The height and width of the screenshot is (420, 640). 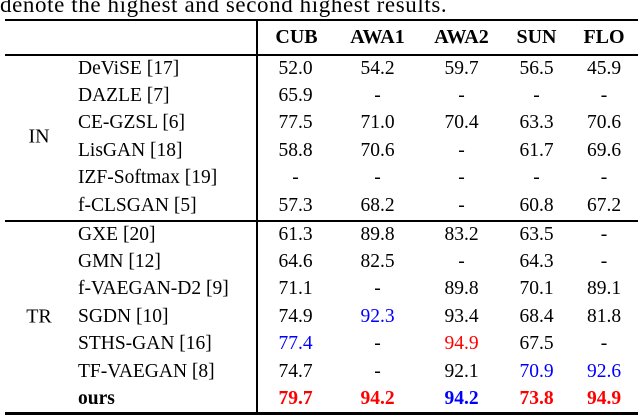 What do you see at coordinates (295, 96) in the screenshot?
I see `table-cell: 65.9` at bounding box center [295, 96].